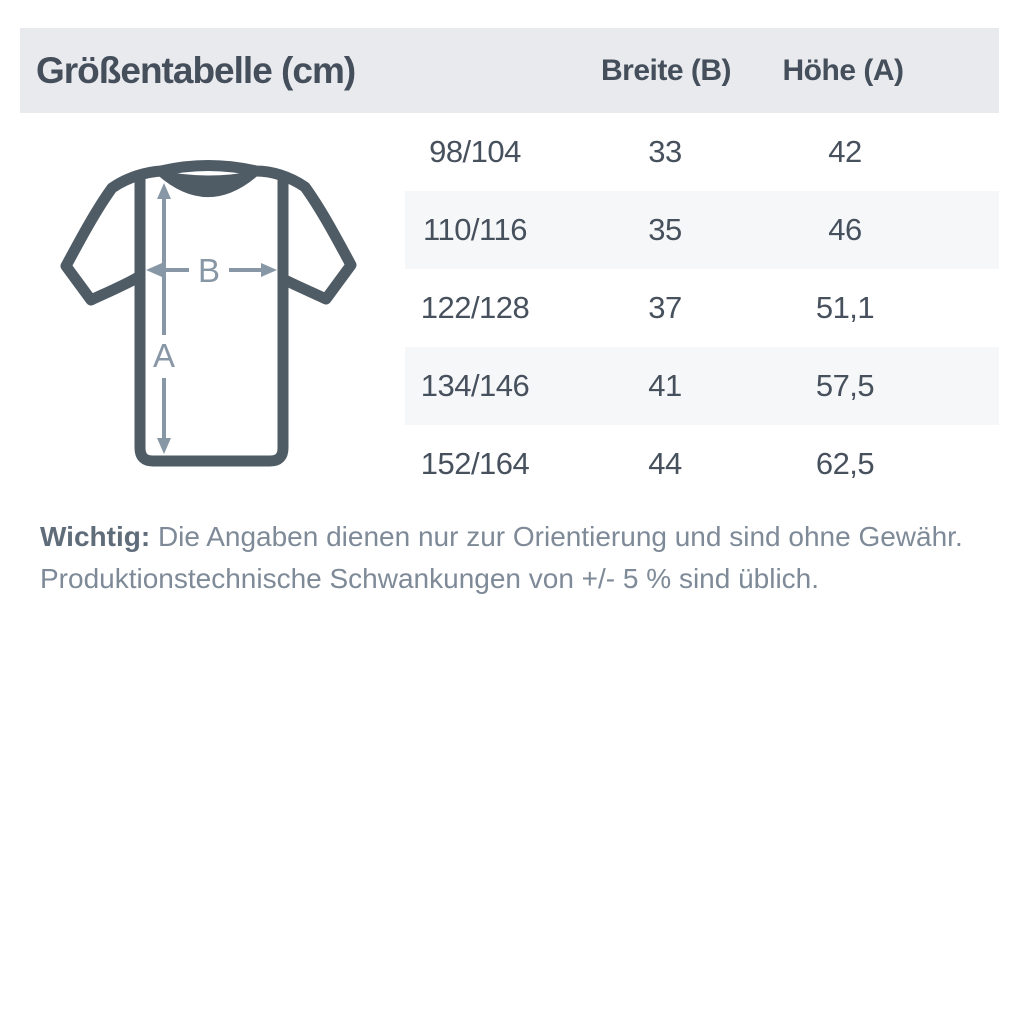  Describe the element at coordinates (665, 229) in the screenshot. I see `breite-cell: 35` at that location.